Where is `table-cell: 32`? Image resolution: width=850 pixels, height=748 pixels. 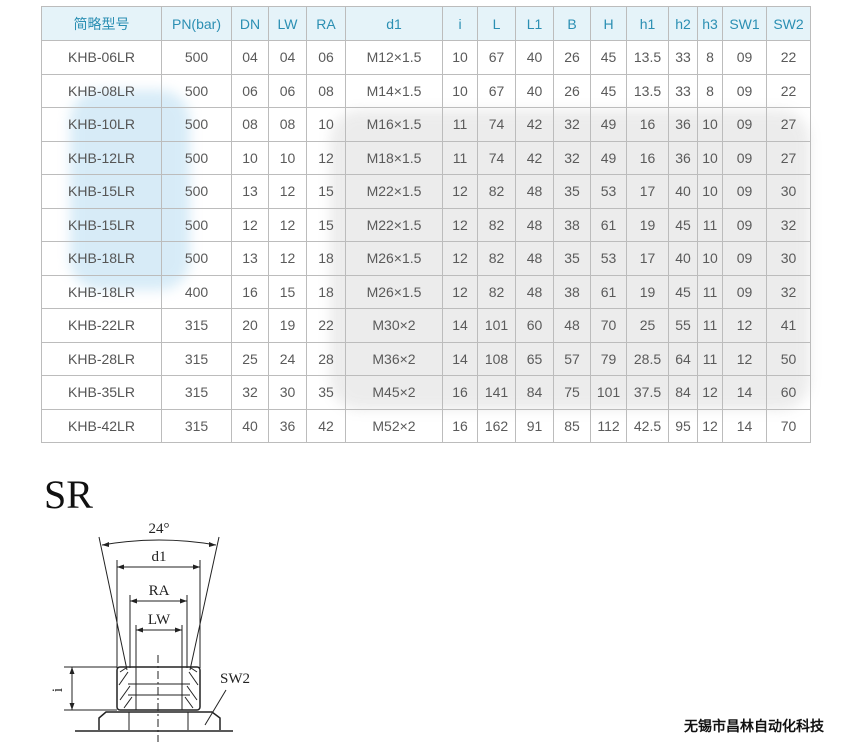 table-cell: 32 is located at coordinates (572, 124).